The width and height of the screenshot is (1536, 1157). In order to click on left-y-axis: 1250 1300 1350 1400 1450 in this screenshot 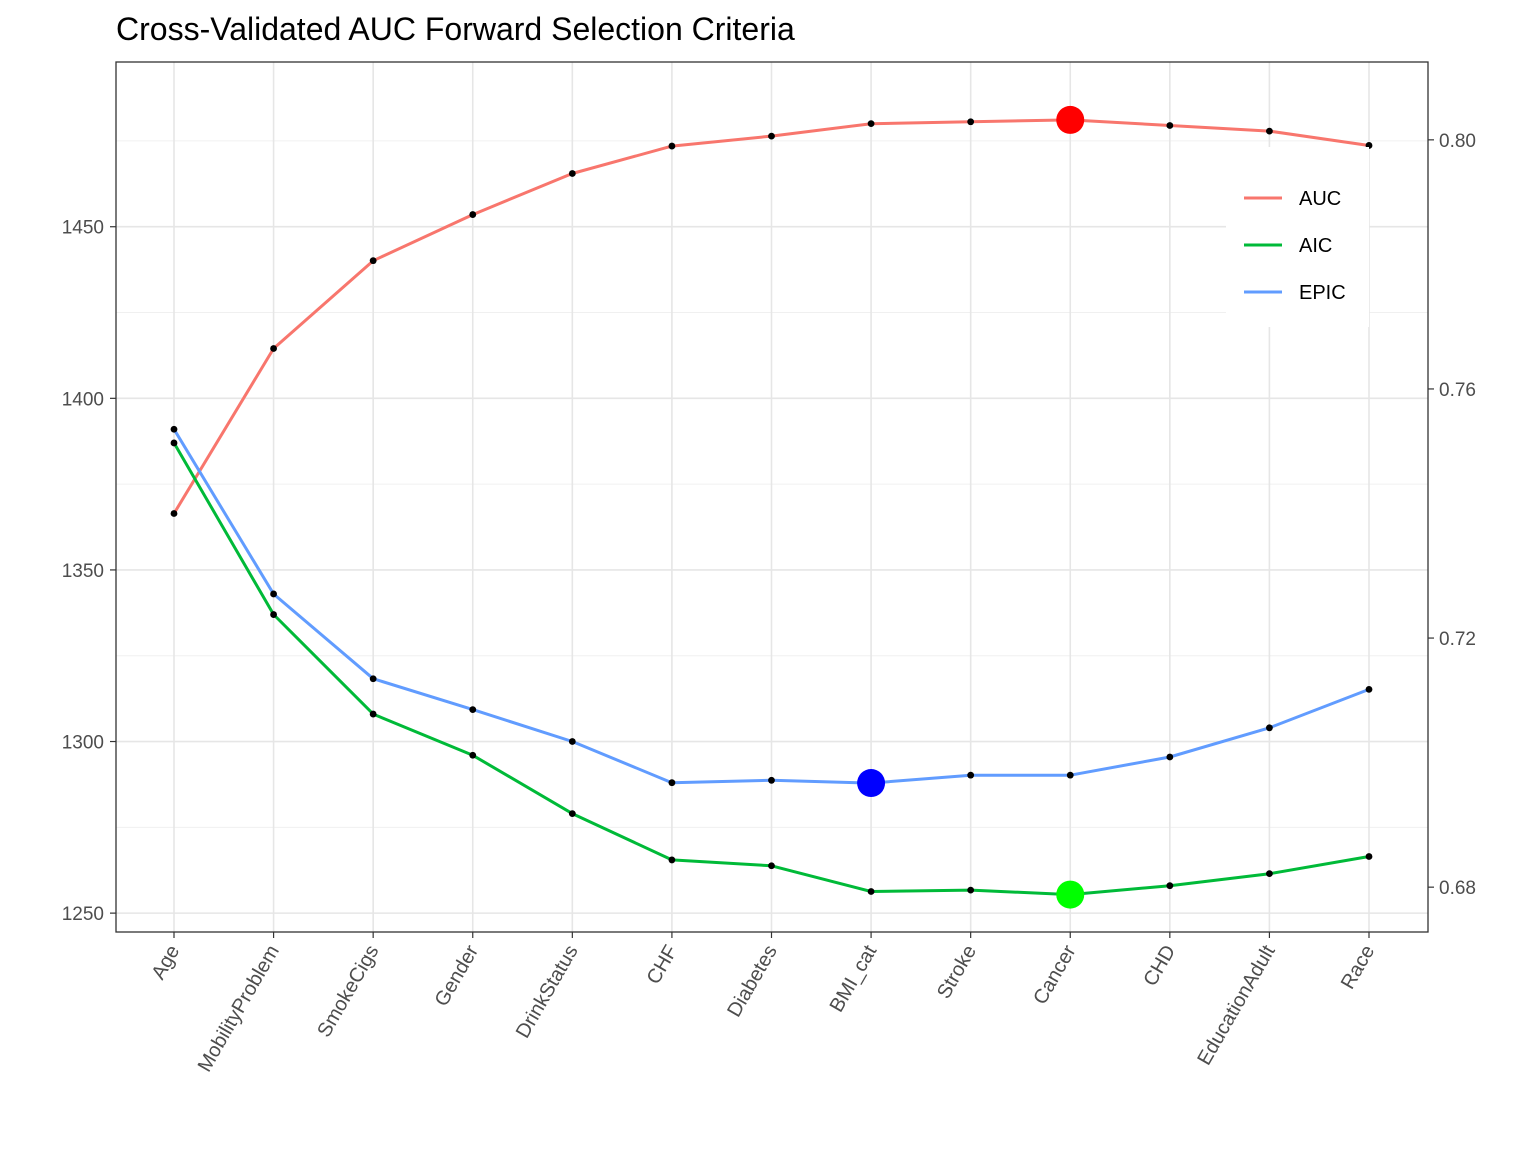, I will do `click(89, 571)`.